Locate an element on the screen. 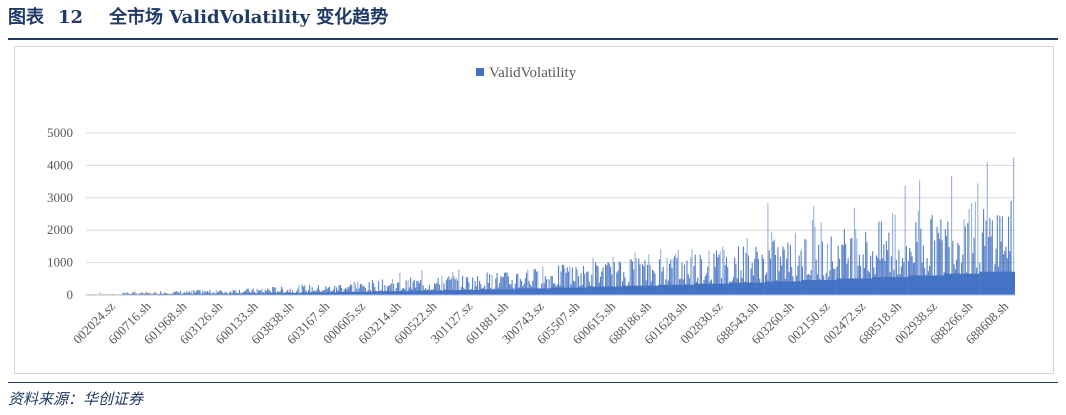  footer-rule is located at coordinates (533, 382).